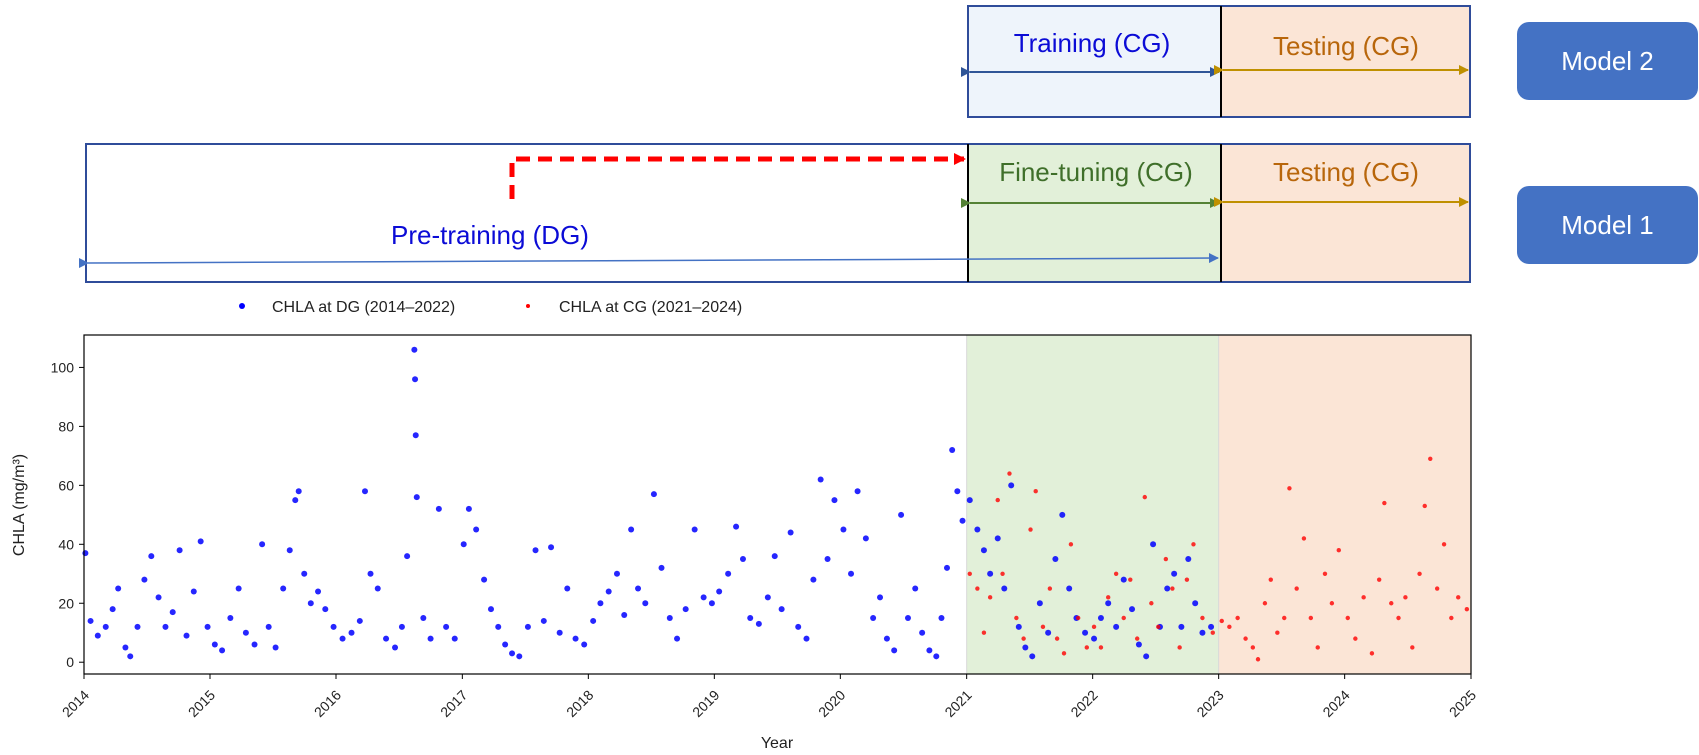 The image size is (1699, 755). What do you see at coordinates (1219, 61) in the screenshot?
I see `model2-box` at bounding box center [1219, 61].